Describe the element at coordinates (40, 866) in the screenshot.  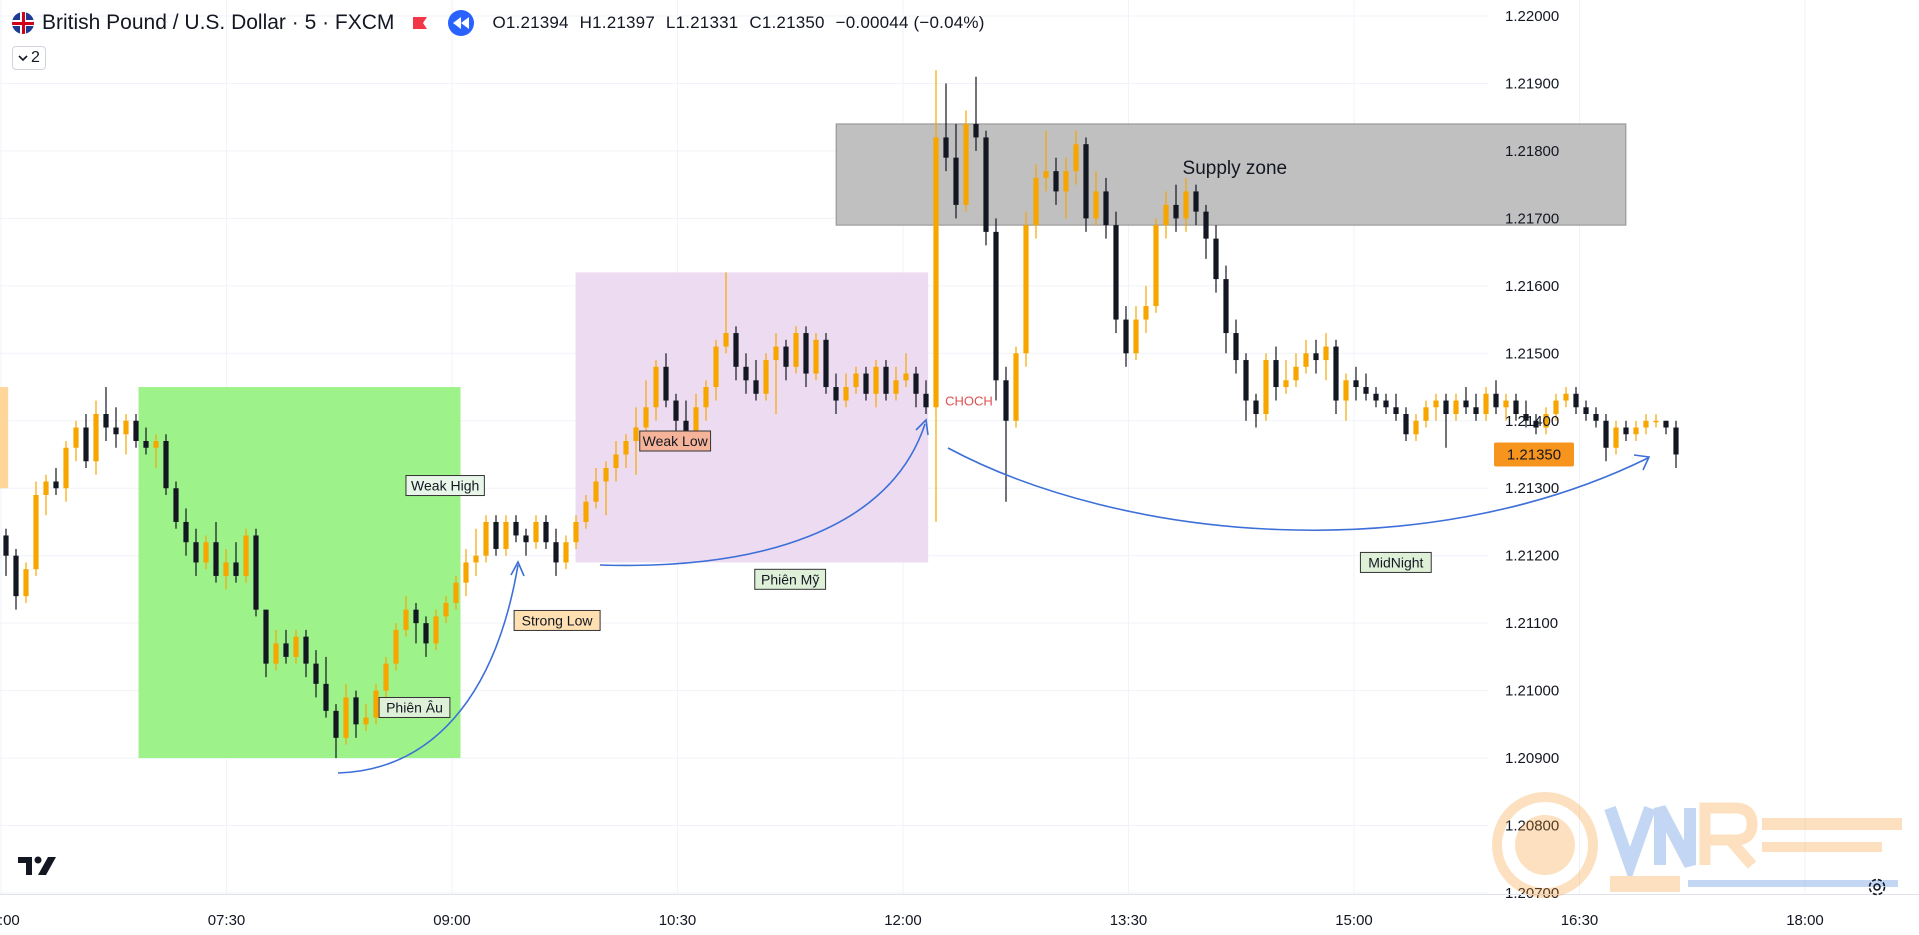
I see `tradingview-logo-icon` at that location.